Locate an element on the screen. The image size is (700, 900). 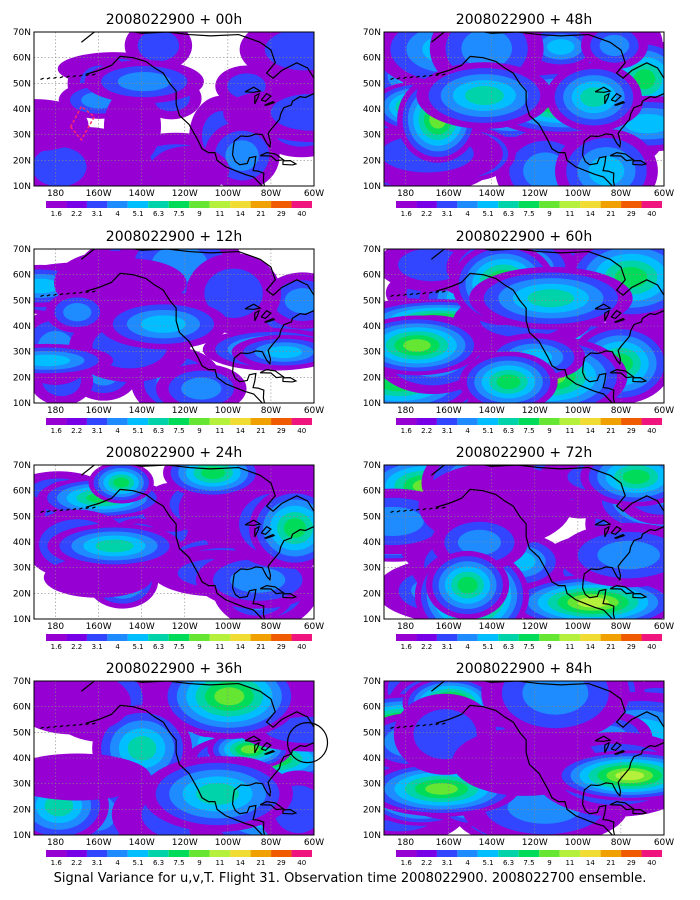
panel-title: 2008022900 + 36h is located at coordinates (174, 669).